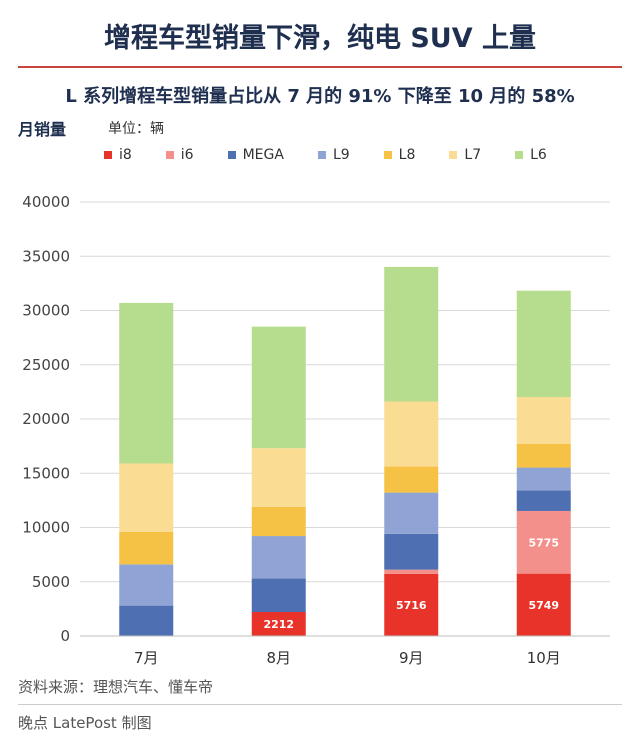 Image resolution: width=640 pixels, height=739 pixels. I want to click on chart-subtitle: L 系列增程车型销量占比从 7 月的 91% 下降至 10 月的 58%, so click(320, 96).